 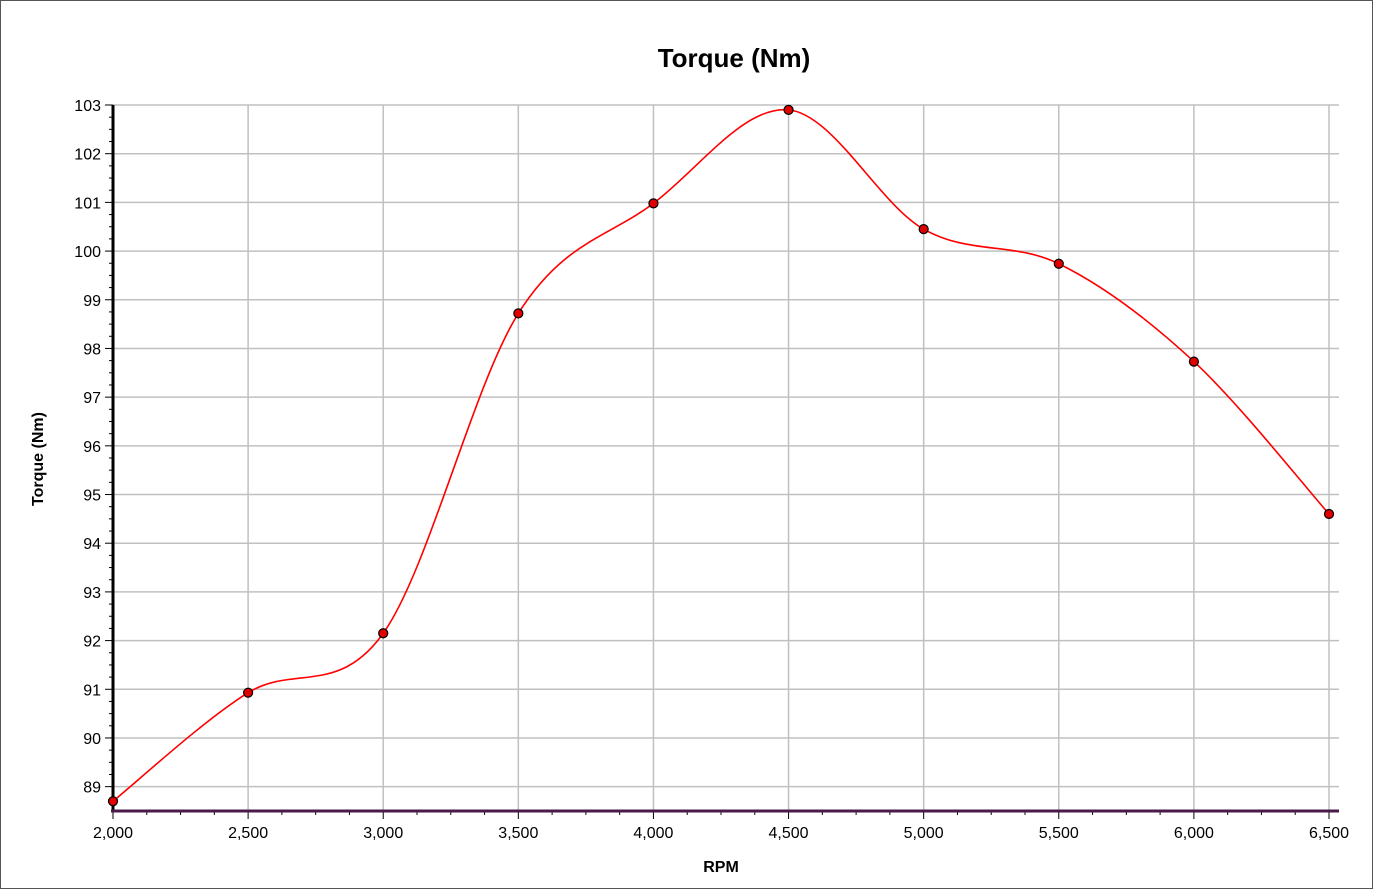 What do you see at coordinates (1329, 833) in the screenshot?
I see `x-tick-label: 6,500` at bounding box center [1329, 833].